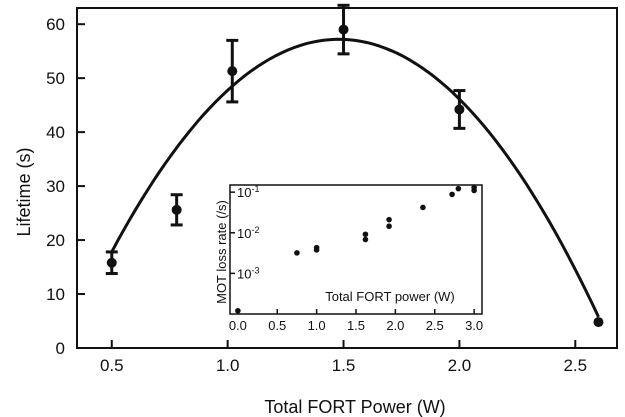 Image resolution: width=625 pixels, height=417 pixels. What do you see at coordinates (356, 249) in the screenshot?
I see `inset-plot-frame` at bounding box center [356, 249].